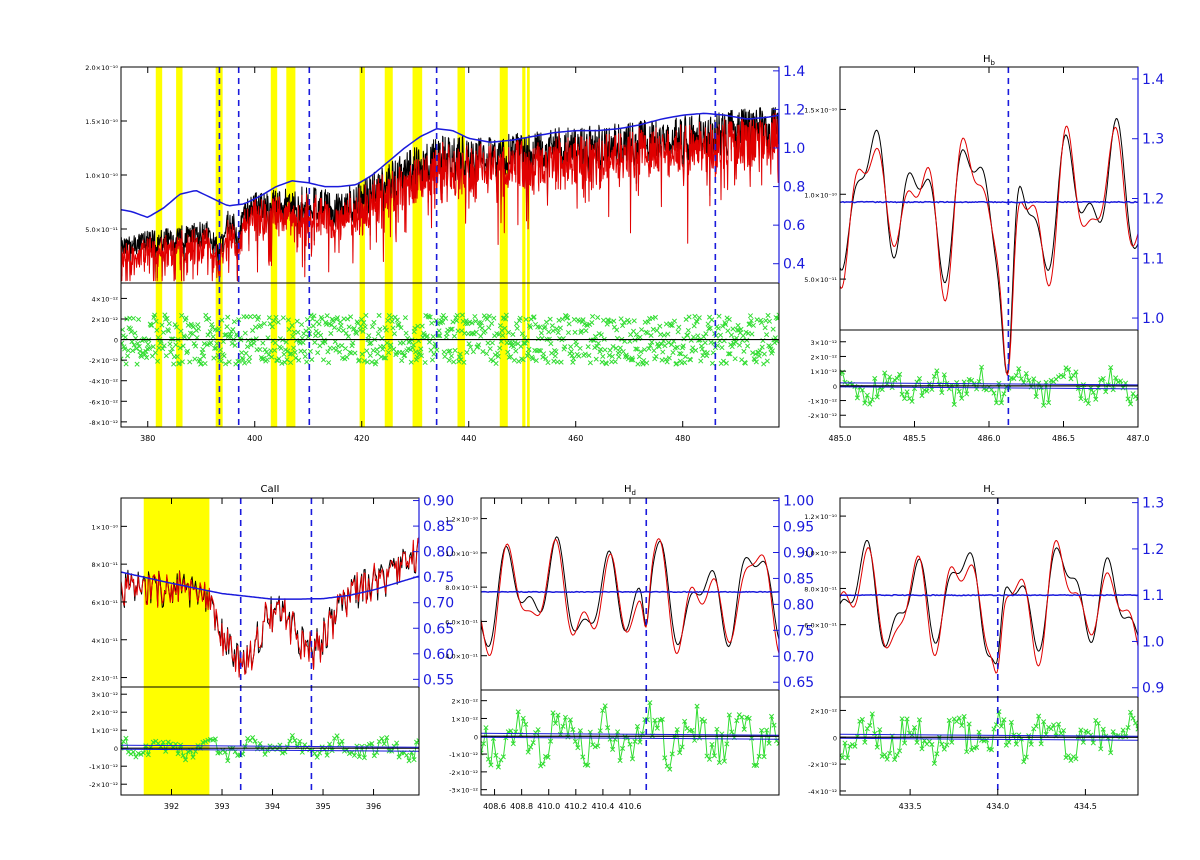 The height and width of the screenshot is (860, 1200). I want to click on y-tick-label: 1.2×10⁻¹⁰, so click(820, 517).